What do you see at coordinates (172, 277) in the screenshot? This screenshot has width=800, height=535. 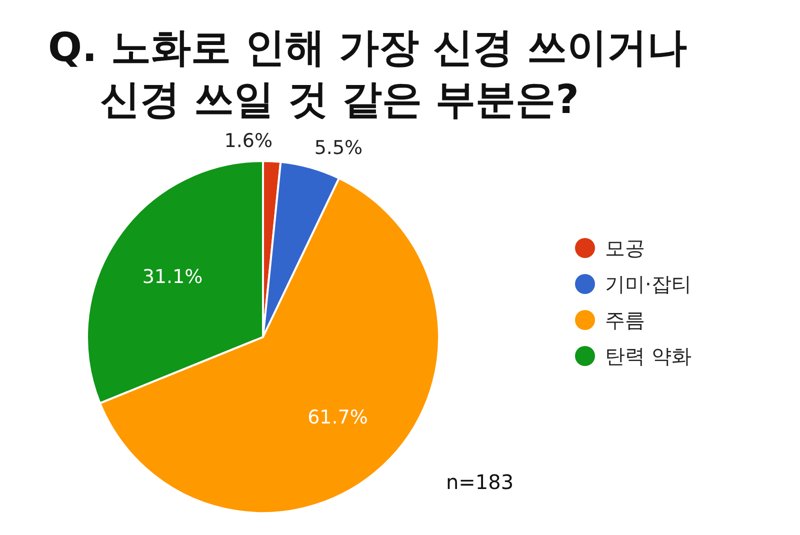 I see `data-label: 31.1%` at bounding box center [172, 277].